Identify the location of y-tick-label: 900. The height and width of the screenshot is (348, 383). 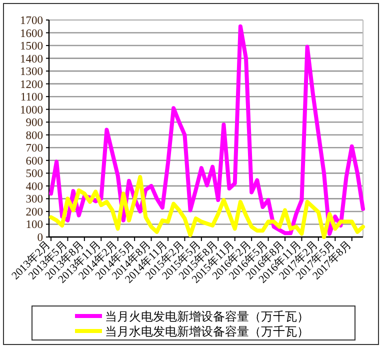
(35, 123).